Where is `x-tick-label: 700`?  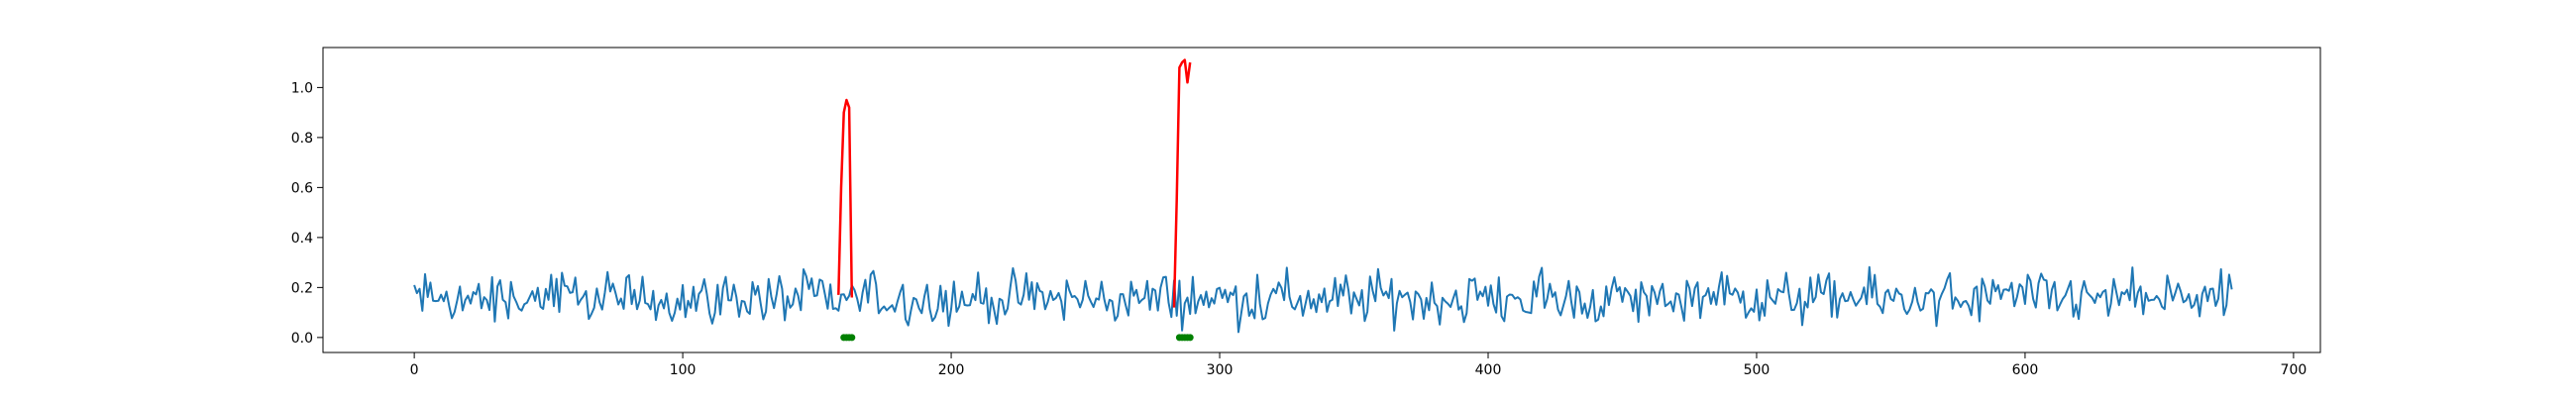
x-tick-label: 700 is located at coordinates (2294, 370).